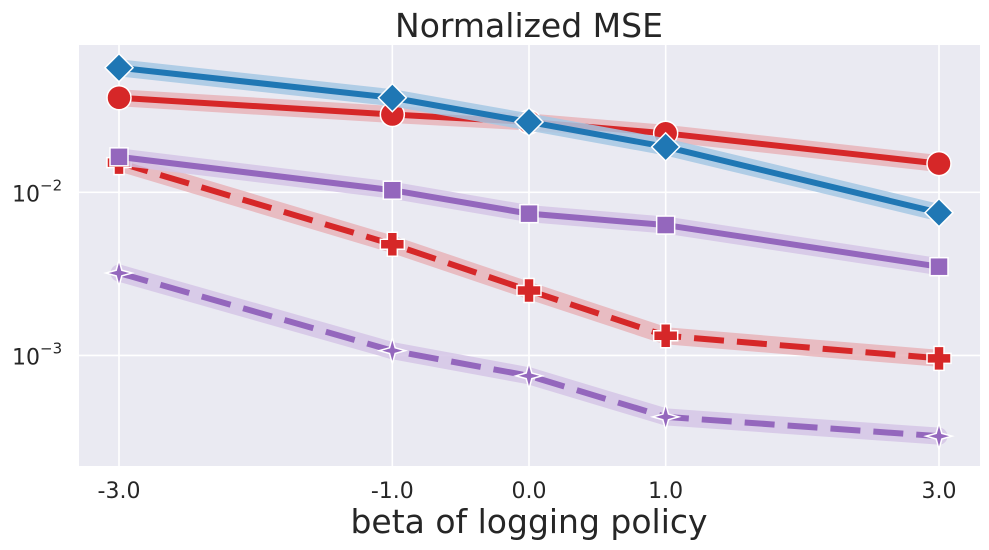 The height and width of the screenshot is (550, 989). Describe the element at coordinates (939, 491) in the screenshot. I see `x-tick-label: 3.0` at that location.